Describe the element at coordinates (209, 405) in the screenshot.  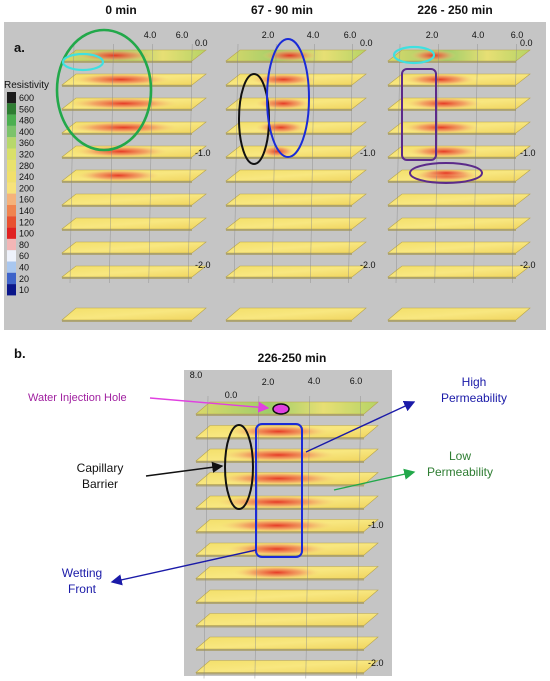
I see `water-injection-arrow` at that location.